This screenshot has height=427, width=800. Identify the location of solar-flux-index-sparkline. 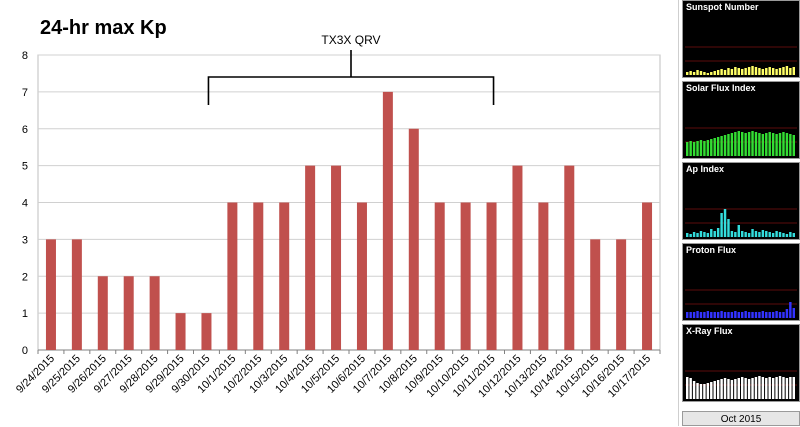
(741, 141).